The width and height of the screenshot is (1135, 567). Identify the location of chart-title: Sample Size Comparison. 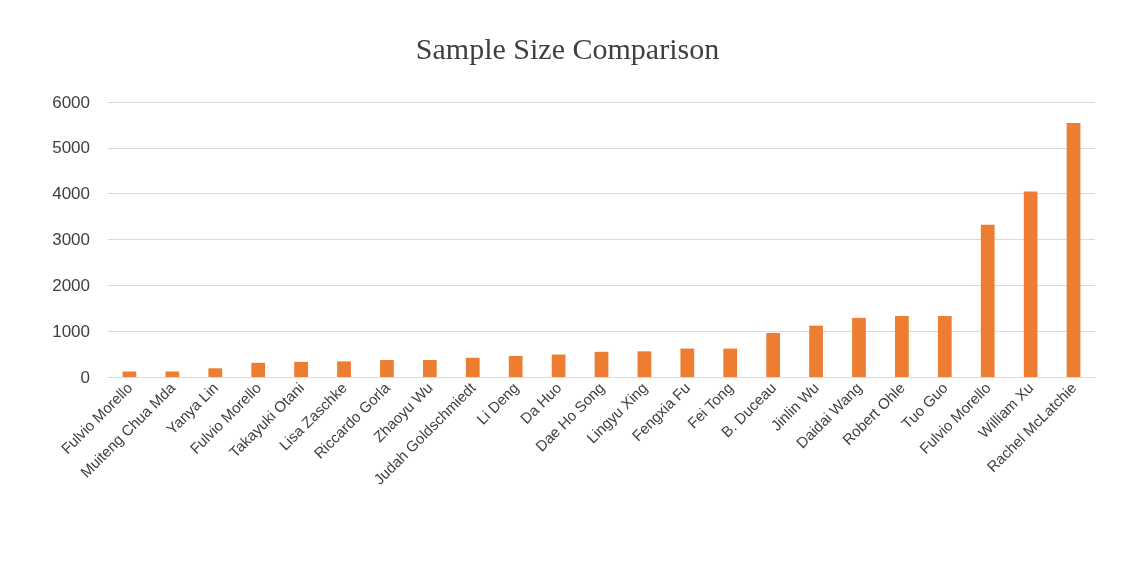
(567, 48).